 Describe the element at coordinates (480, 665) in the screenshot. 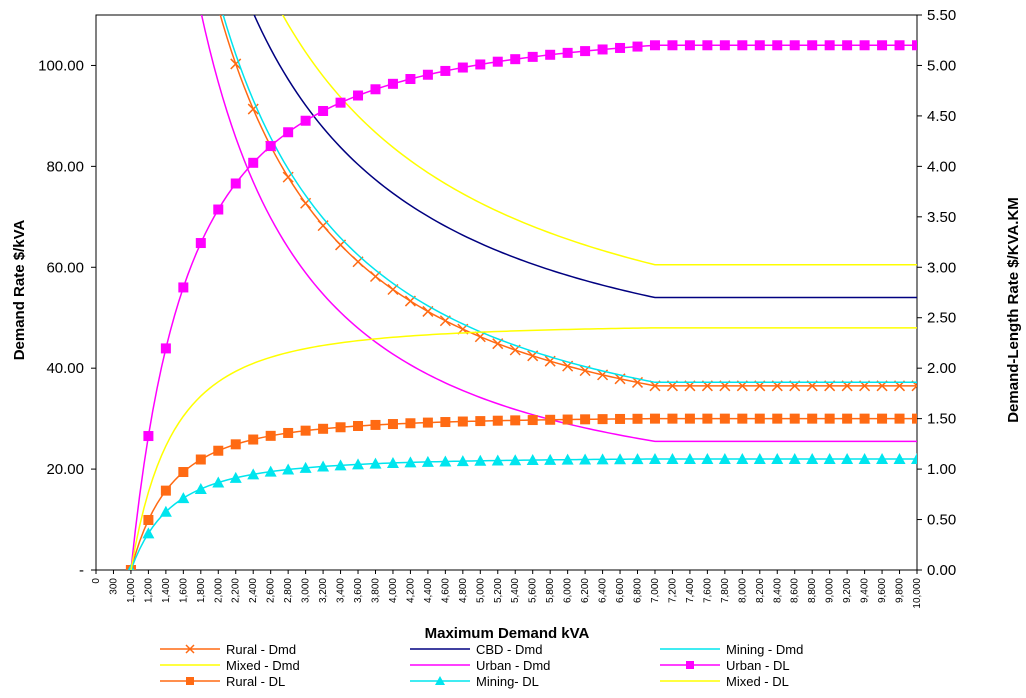

I see `legend-item: Urban - Dmd` at that location.